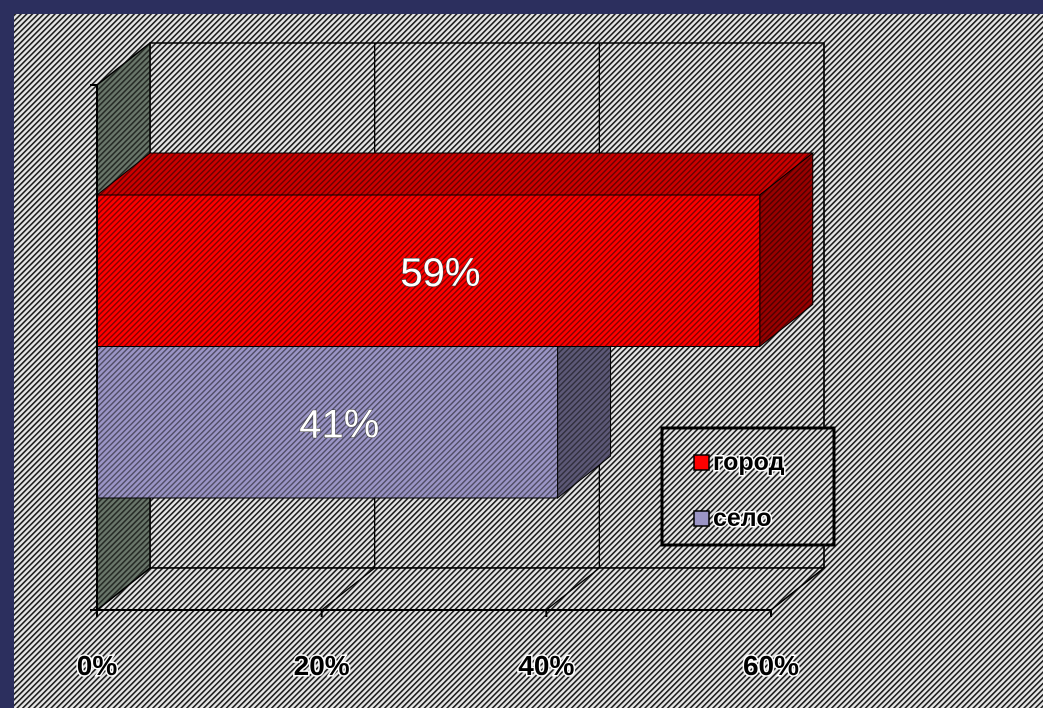  I want to click on bar-2-front, so click(327, 422).